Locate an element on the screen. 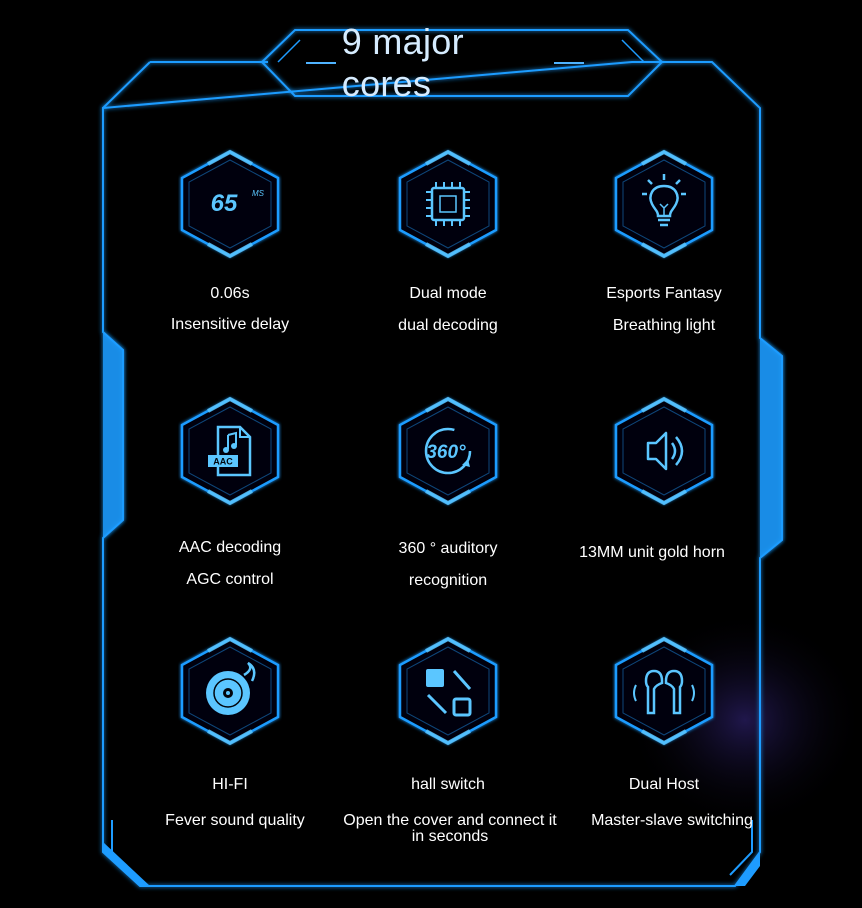 Image resolution: width=862 pixels, height=908 pixels. hifi-disc-icon is located at coordinates (230, 691).